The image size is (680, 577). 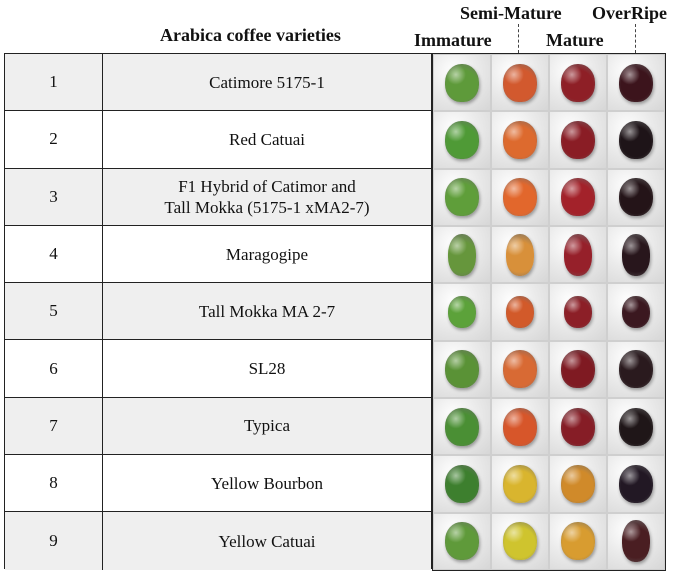 I want to click on stage-label-immature: Immature, so click(x=453, y=40).